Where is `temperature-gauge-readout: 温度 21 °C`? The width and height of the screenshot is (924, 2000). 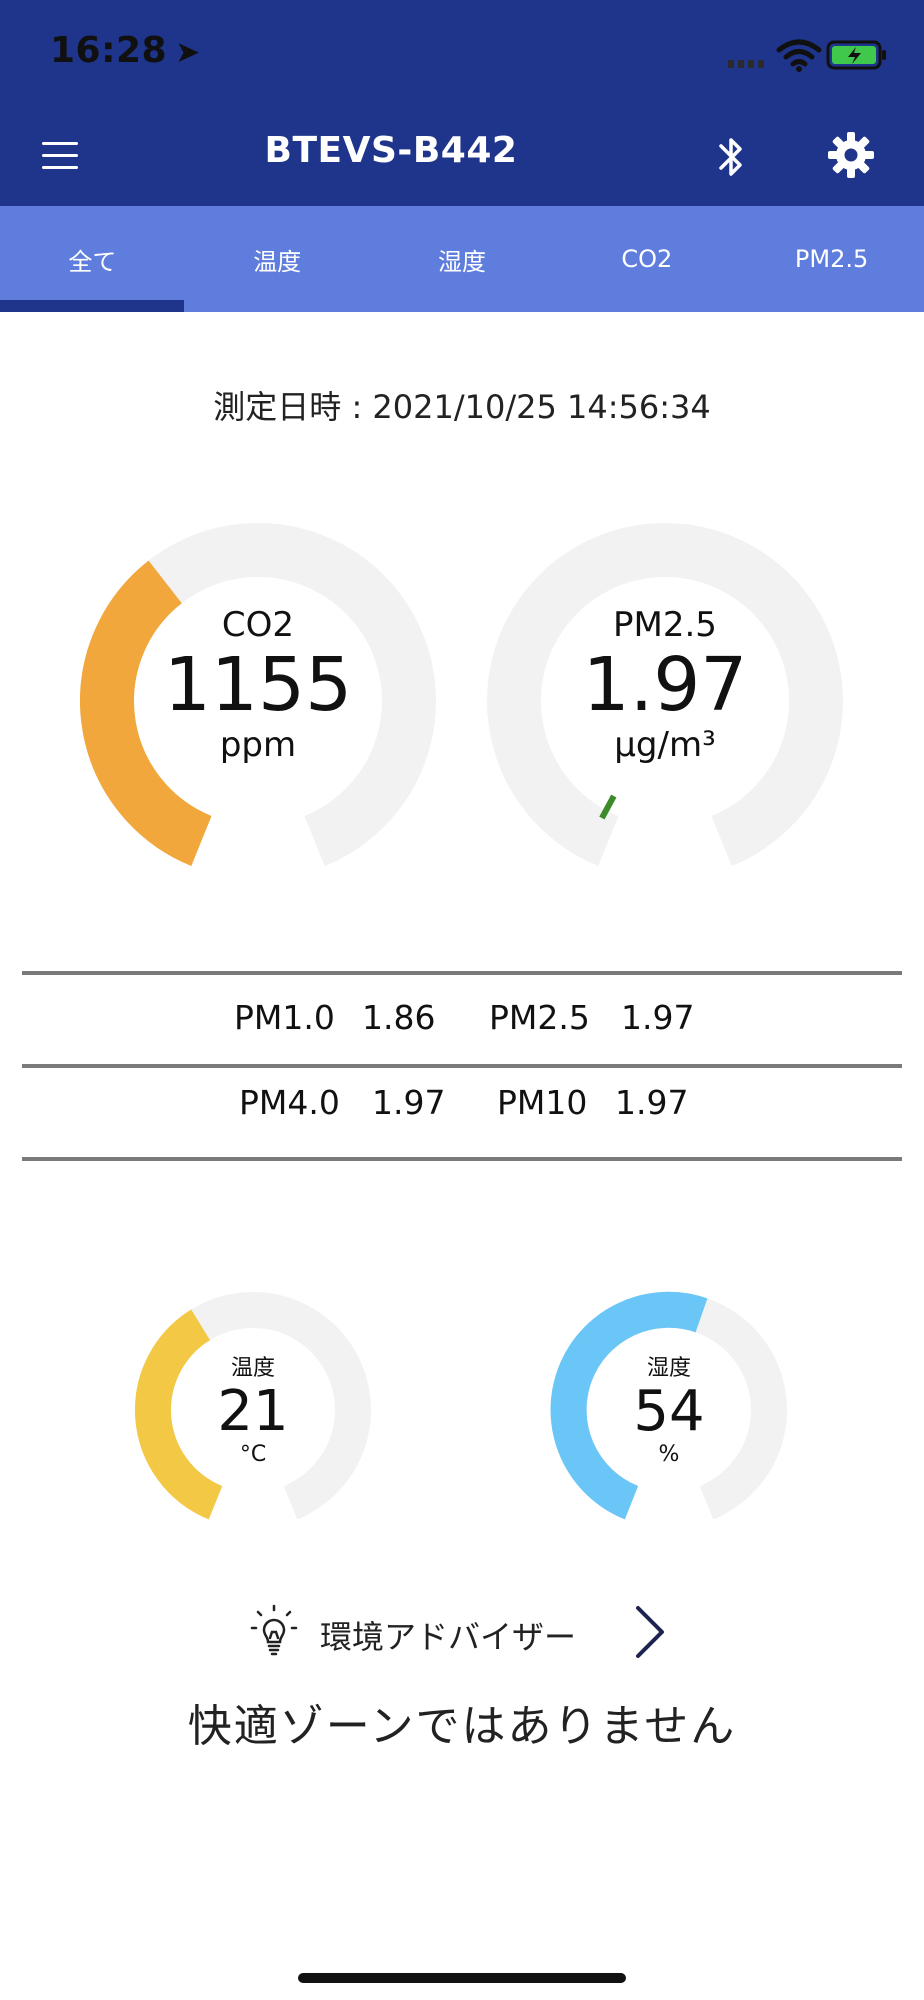
temperature-gauge-readout: 温度 21 °C is located at coordinates (253, 1408).